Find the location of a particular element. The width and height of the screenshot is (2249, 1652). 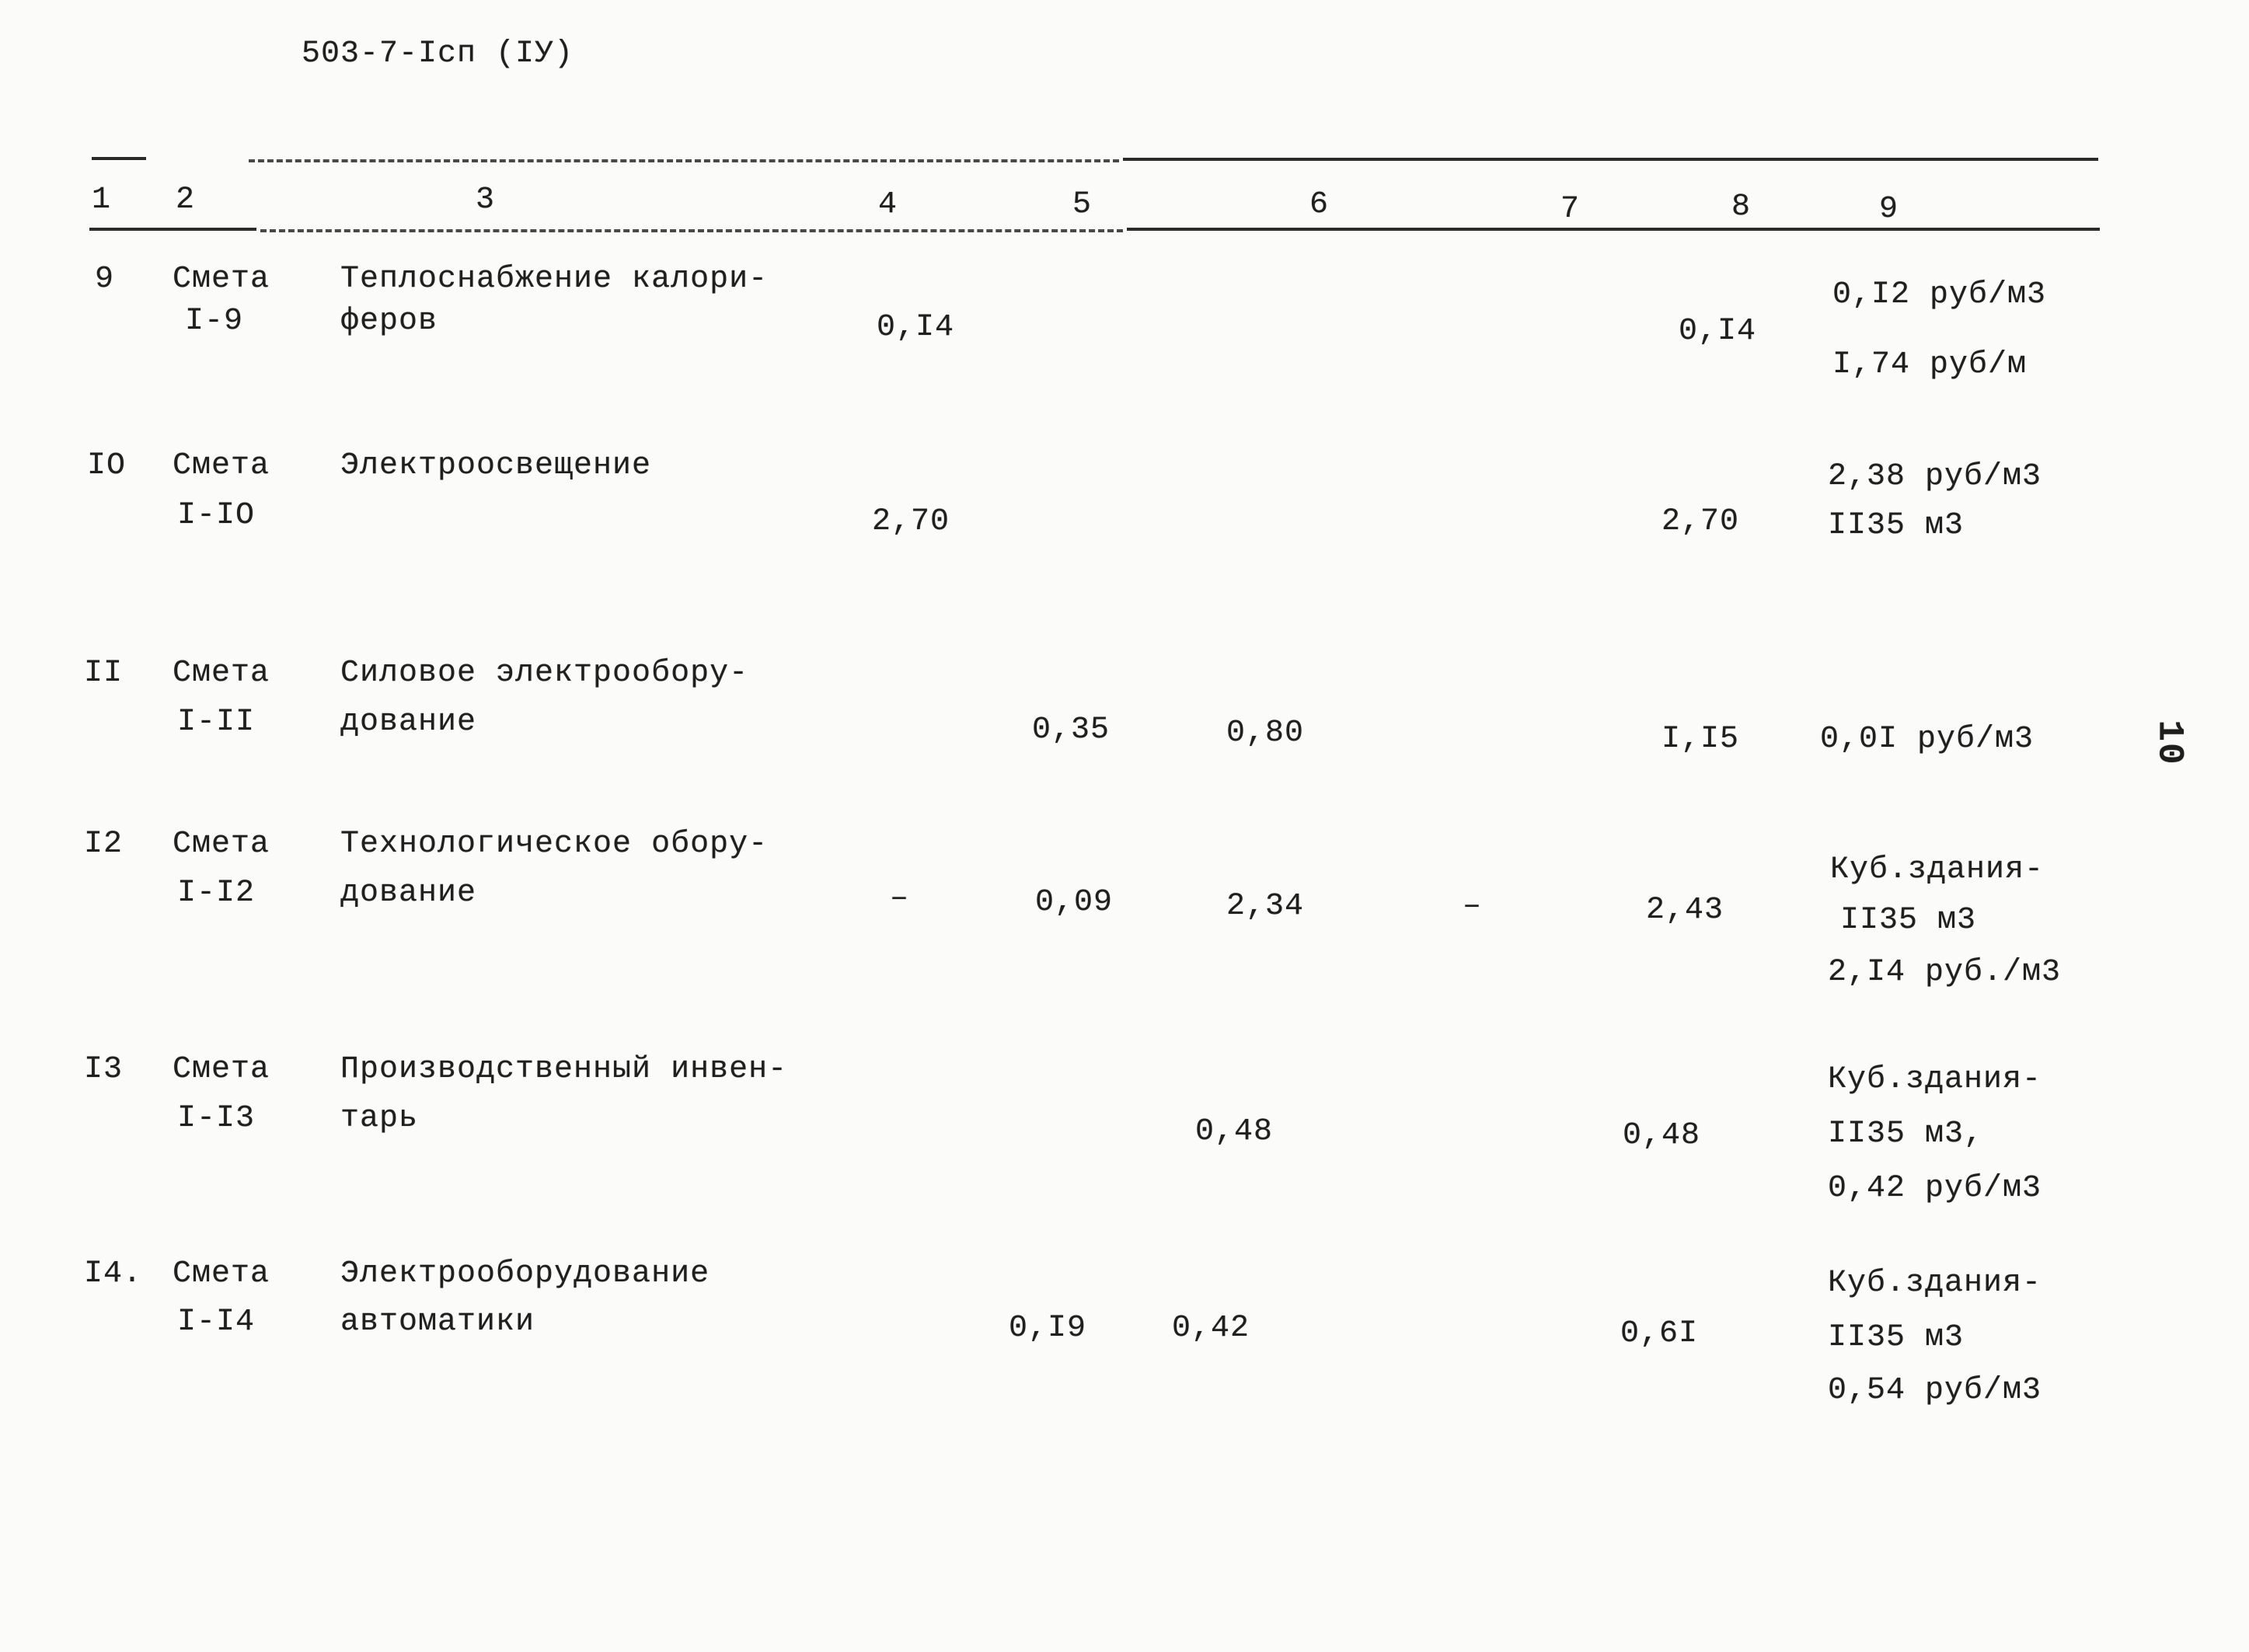

row11-note-line1: 0,0I руб/м3 is located at coordinates (1927, 739).